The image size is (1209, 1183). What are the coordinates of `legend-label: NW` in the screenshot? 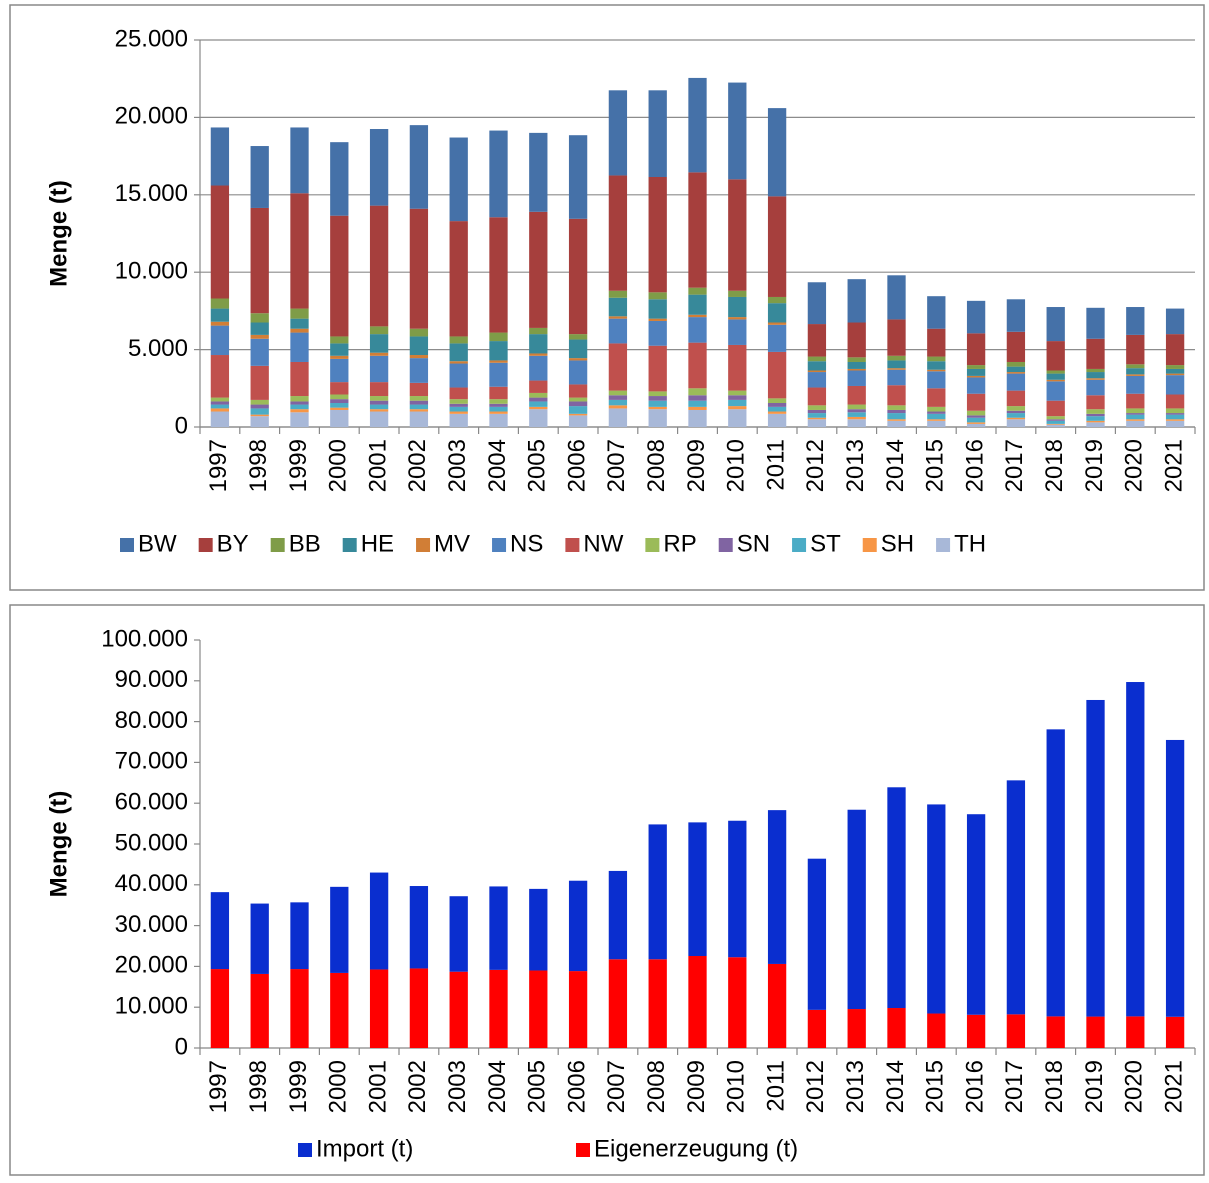 It's located at (603, 543).